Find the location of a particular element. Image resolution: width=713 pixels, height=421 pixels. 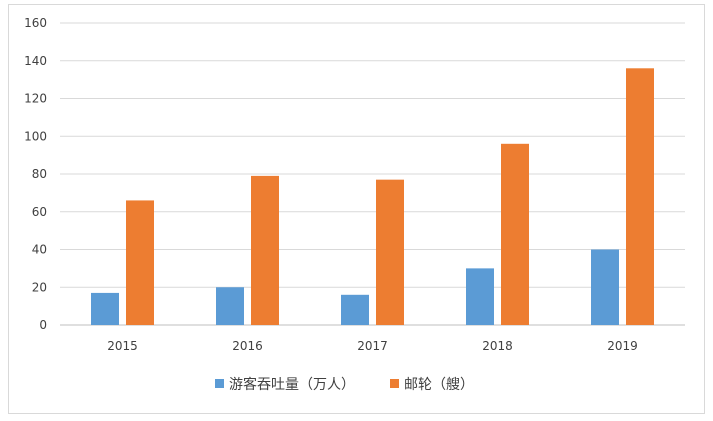

y-tick-label: 140 is located at coordinates (35, 61).